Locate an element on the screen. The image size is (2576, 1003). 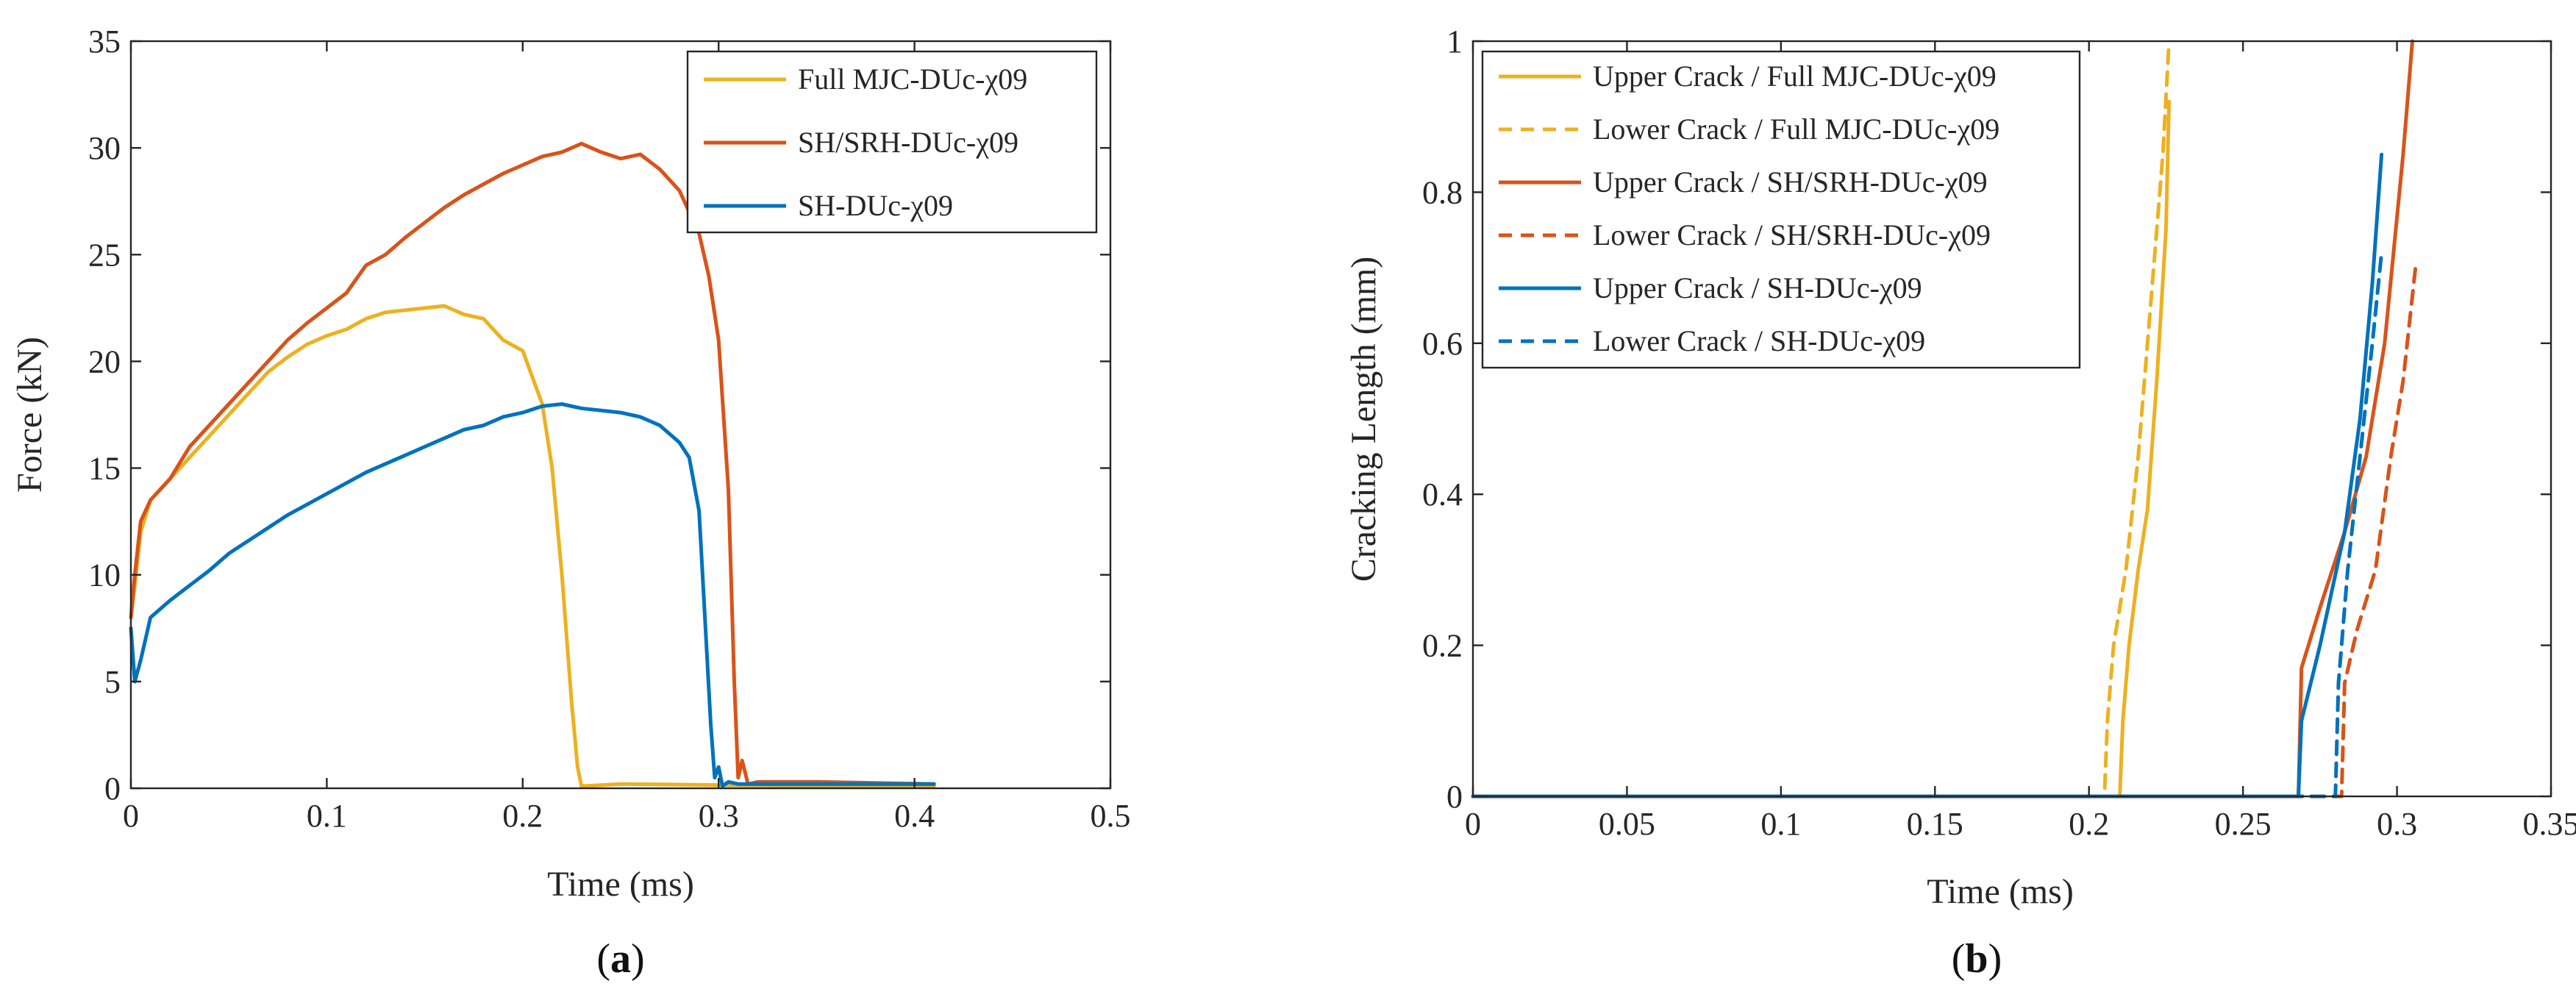
panel-b-x-axis-title: Time (ms) is located at coordinates (2000, 891).